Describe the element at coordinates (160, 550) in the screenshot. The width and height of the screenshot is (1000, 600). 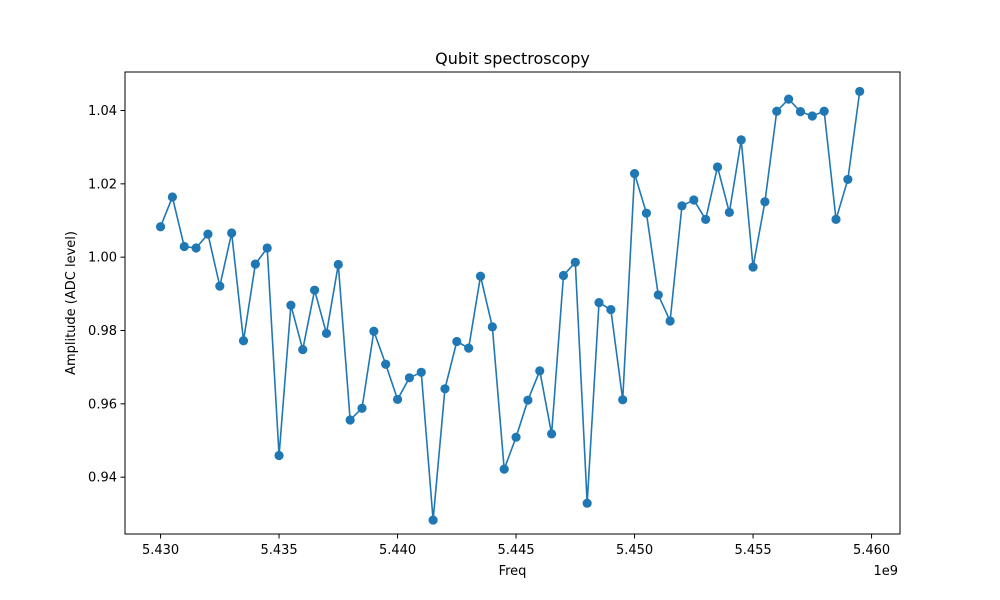
I see `x-tick-label: 5.430` at that location.